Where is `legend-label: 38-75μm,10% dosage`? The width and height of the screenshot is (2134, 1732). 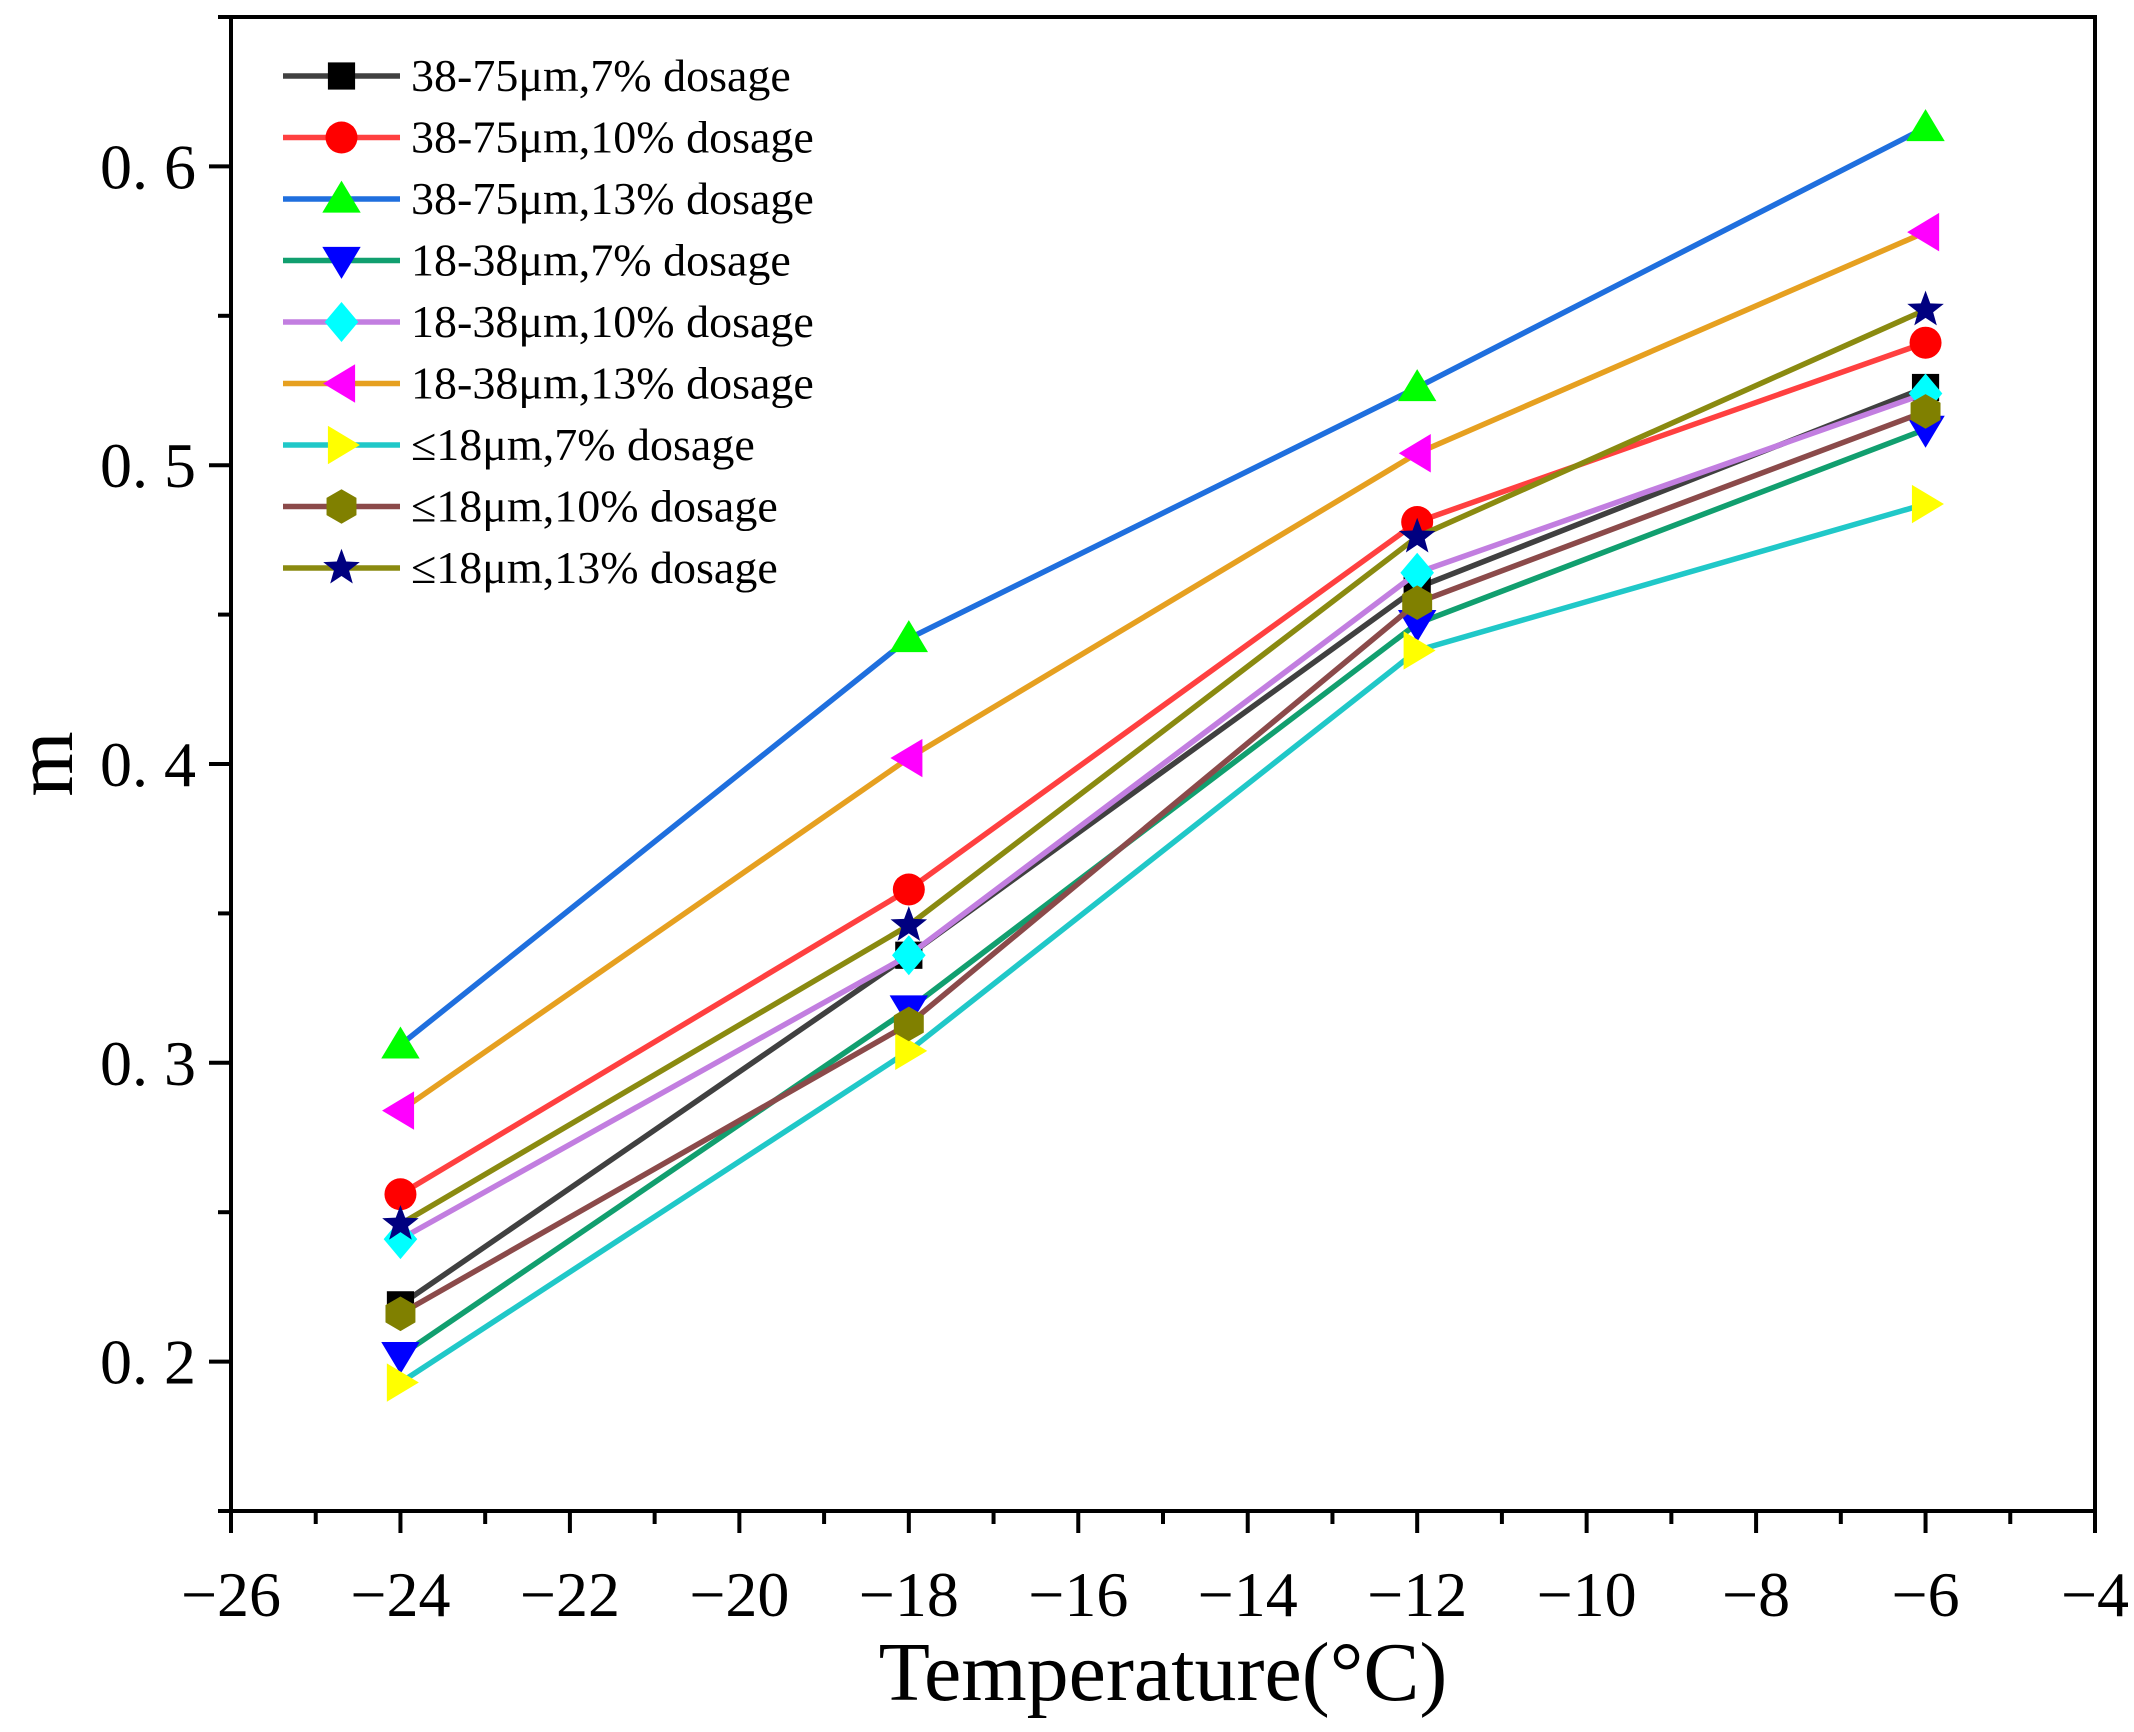
legend-label: 38-75μm,10% dosage is located at coordinates (612, 137).